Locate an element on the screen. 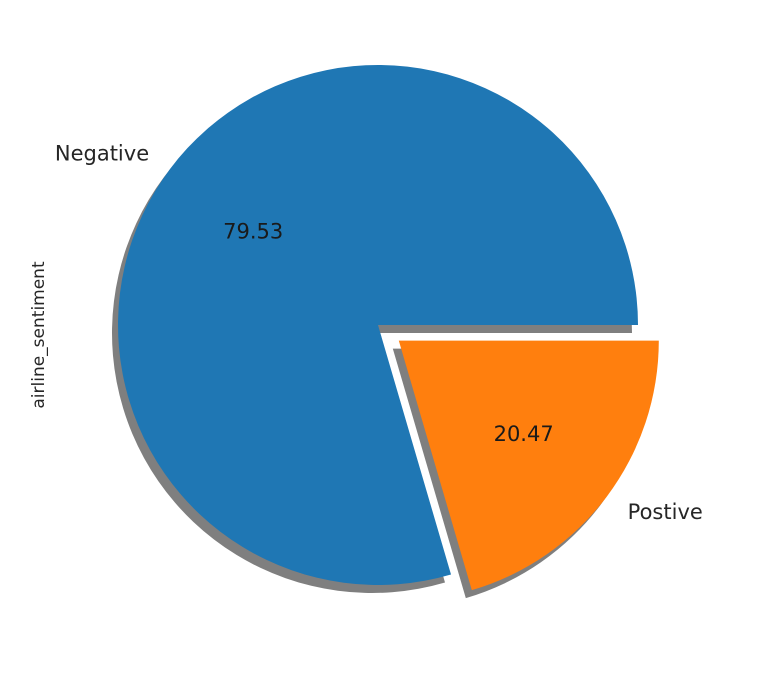 The image size is (776, 690). slice-label-postive: Postive is located at coordinates (665, 512).